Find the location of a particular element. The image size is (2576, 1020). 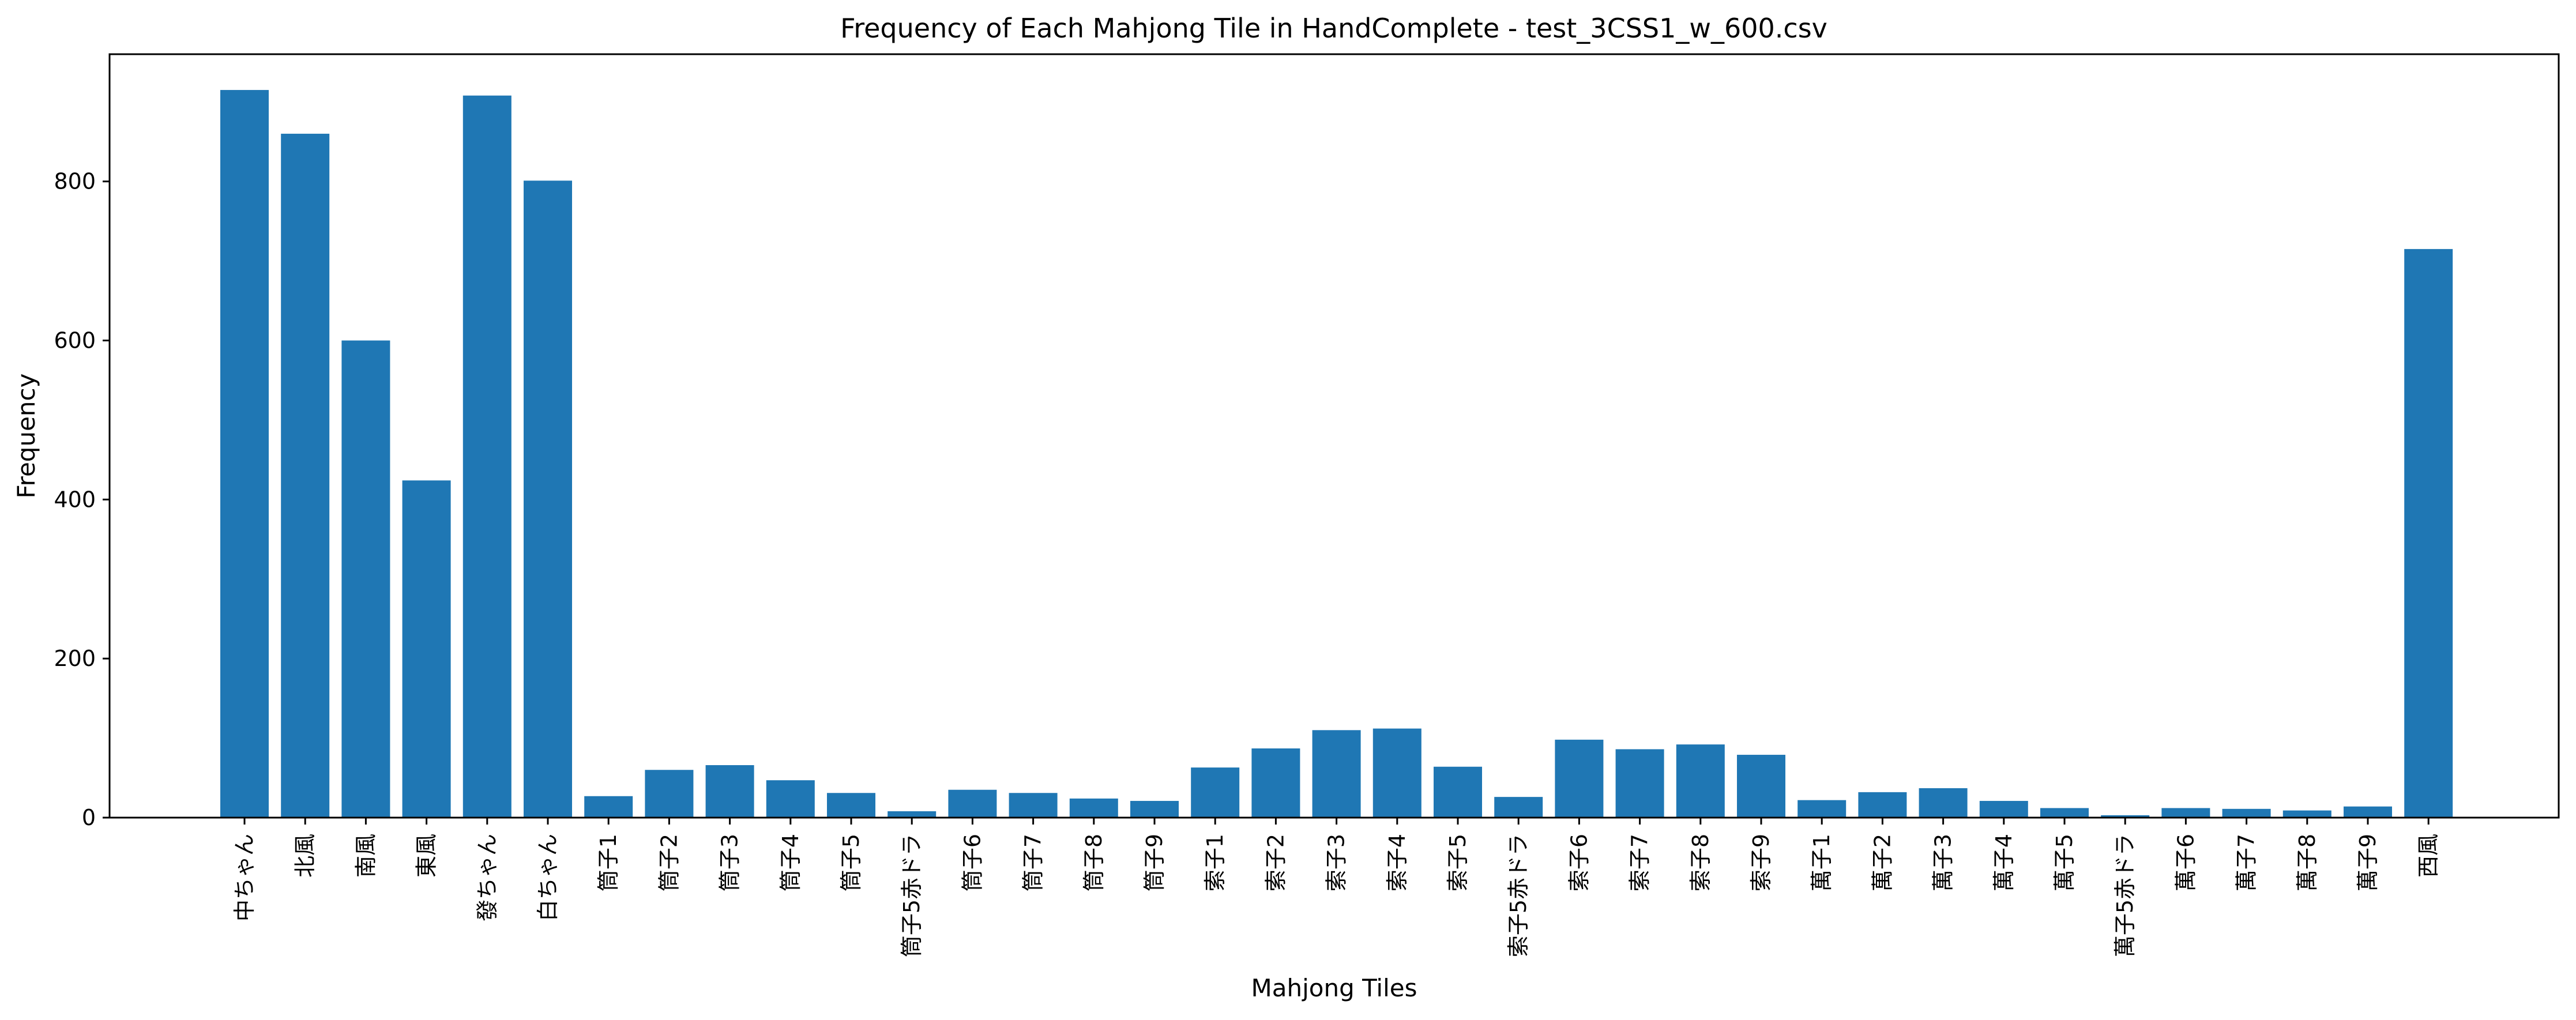

x-tick-label: 筒子1 is located at coordinates (608, 862).